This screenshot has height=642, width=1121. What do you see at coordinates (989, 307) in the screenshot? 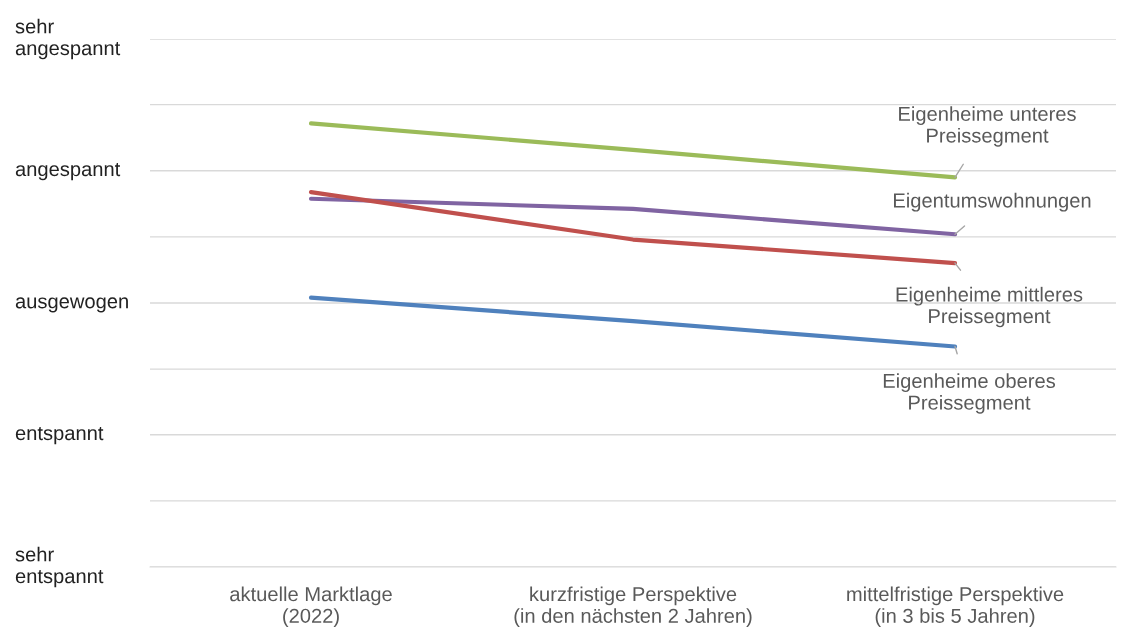
I see `series-label: Eigenheime mittleres Preissegment` at bounding box center [989, 307].